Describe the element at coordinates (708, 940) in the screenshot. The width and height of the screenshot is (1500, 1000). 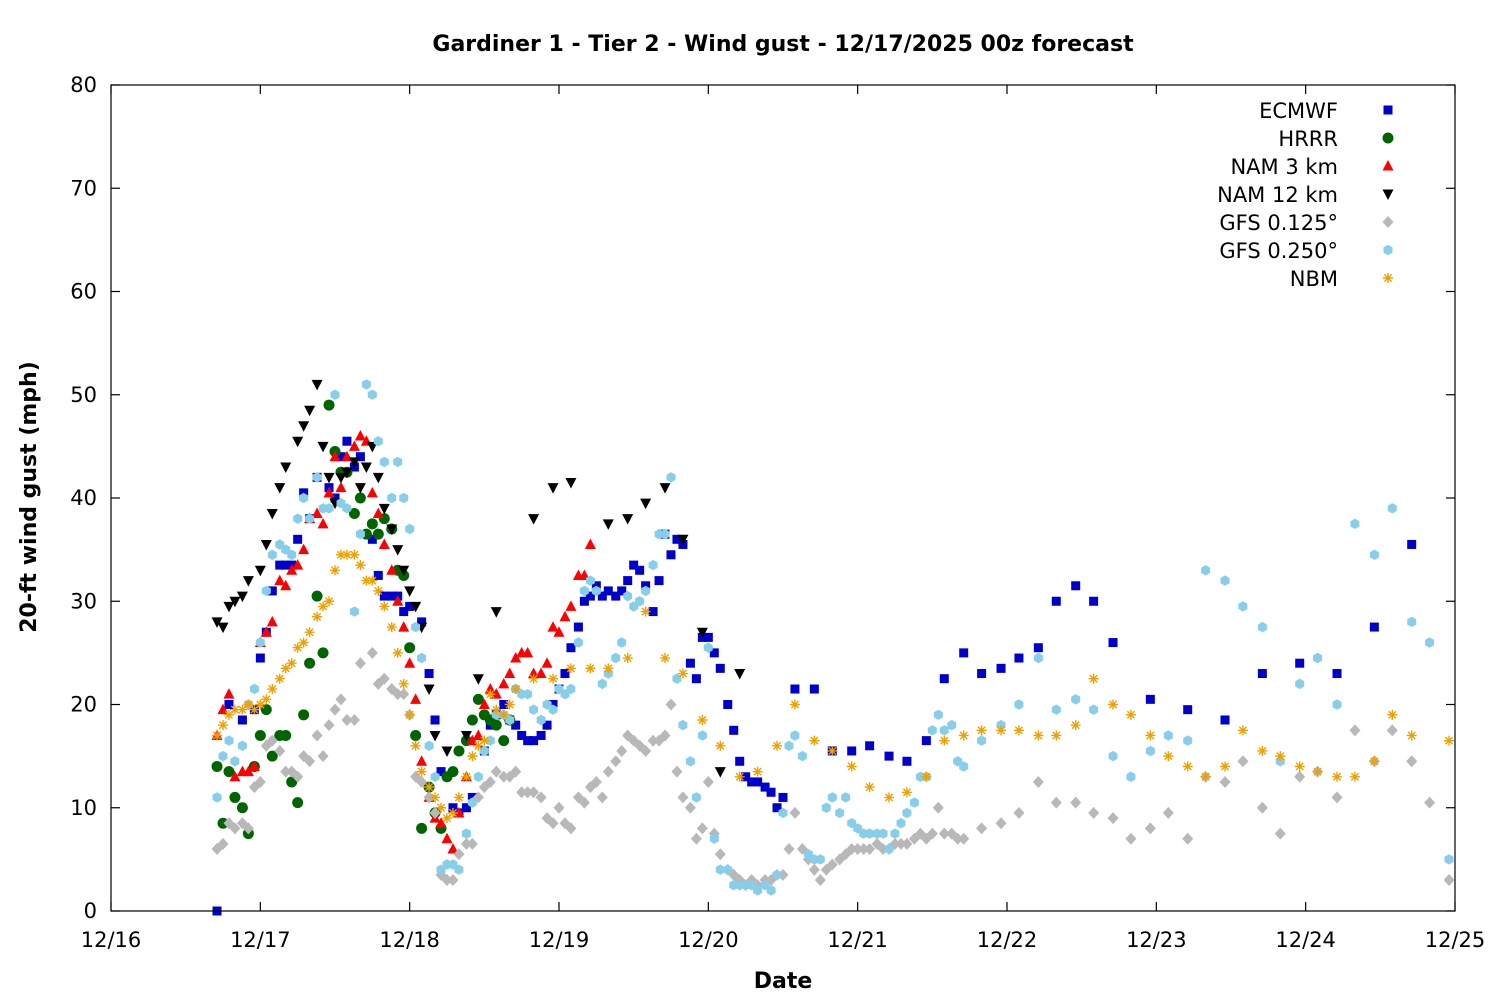
I see `x-tick-label: 12/20` at that location.